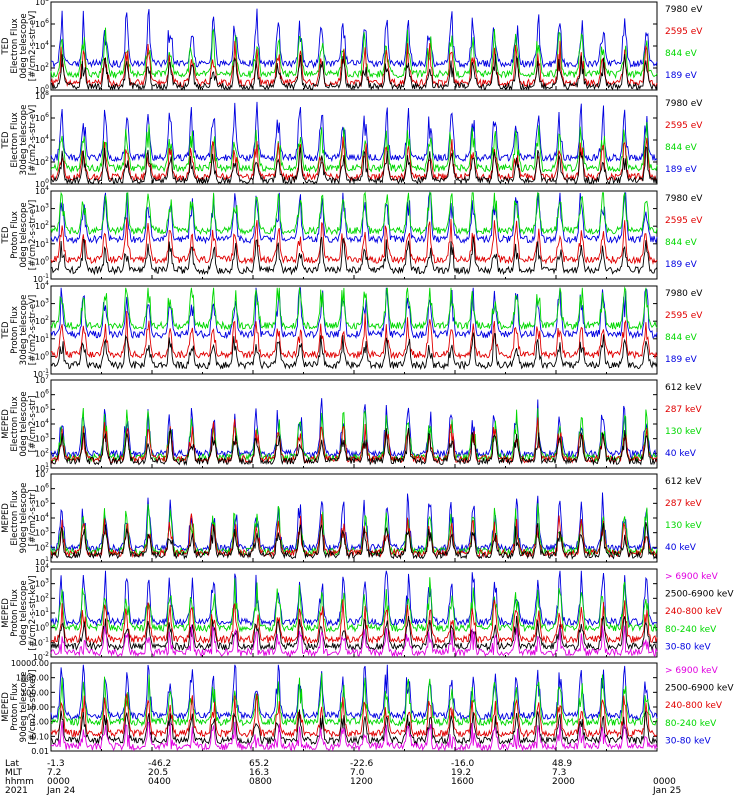  I want to click on legend-entry: 2500-6900 keV, so click(699, 595).